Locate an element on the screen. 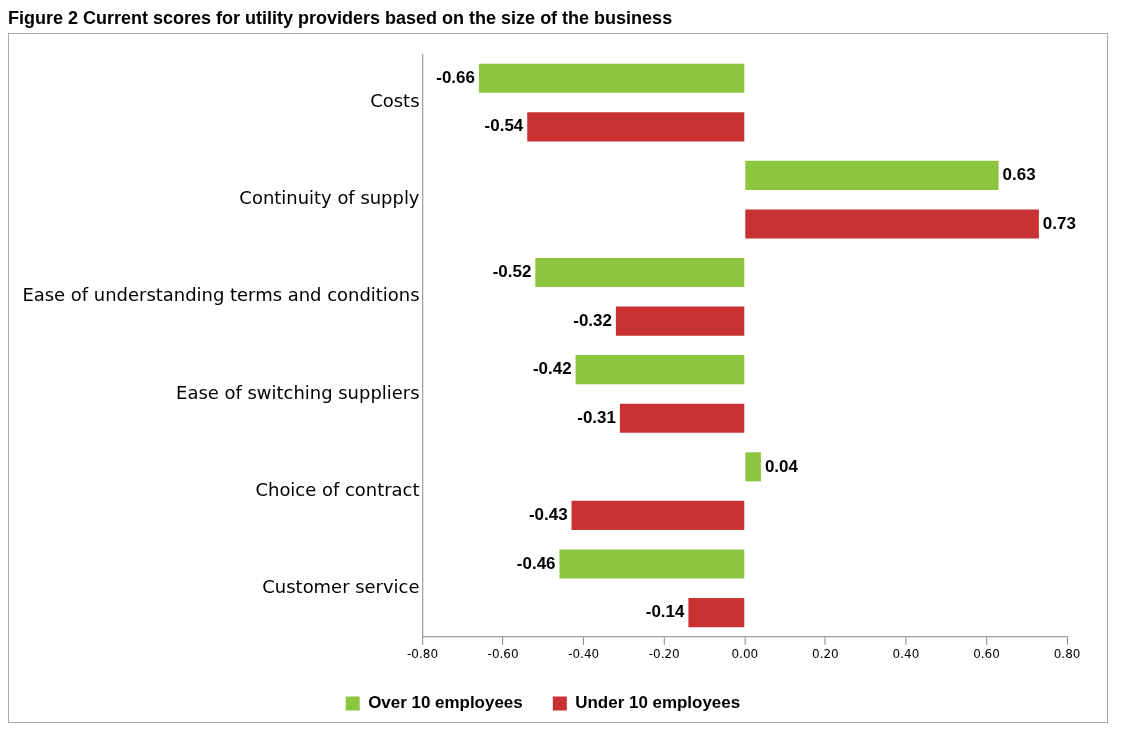  data-label: 0.73 is located at coordinates (1059, 223).